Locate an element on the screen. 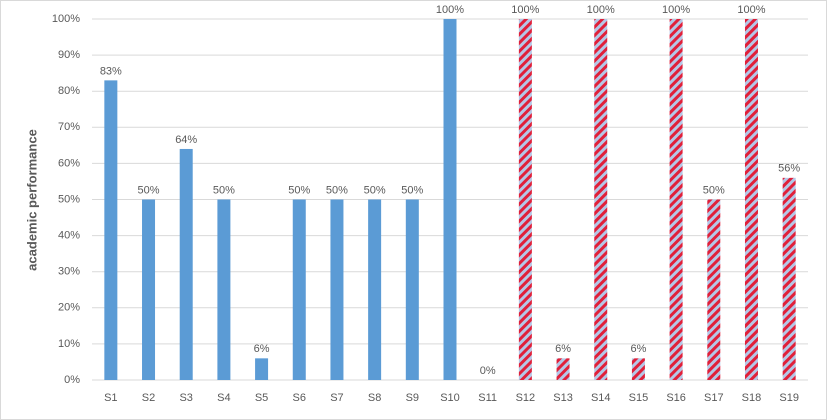  x-tick-label: S12 is located at coordinates (526, 398).